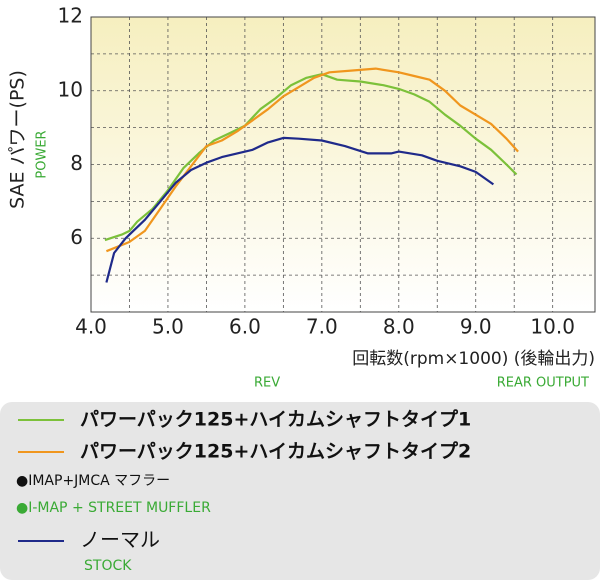 The height and width of the screenshot is (580, 600). I want to click on y-tick-label: 10, so click(70, 89).